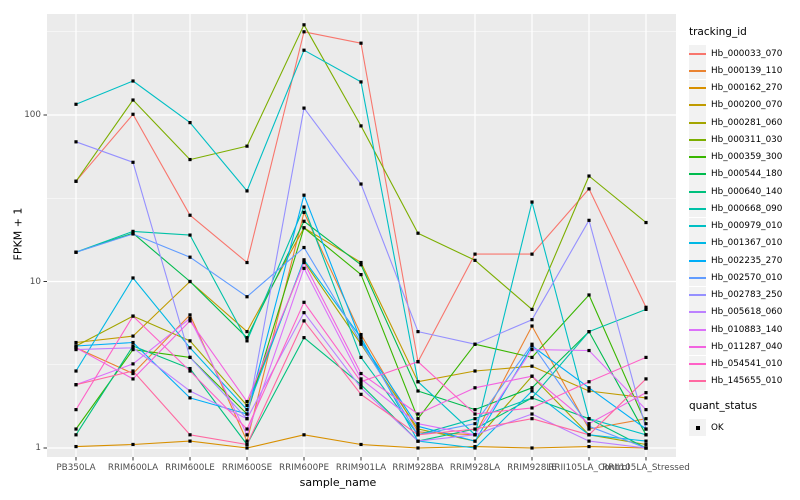 The image size is (800, 500). Describe the element at coordinates (747, 174) in the screenshot. I see `legend-item-label: Hb_000544_180` at that location.